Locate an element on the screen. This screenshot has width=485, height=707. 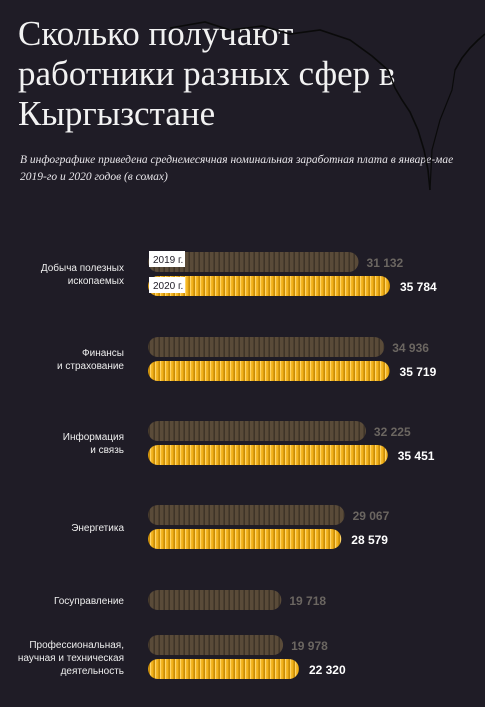
category-label: Добыча полезных ископаемых is located at coordinates (82, 275).